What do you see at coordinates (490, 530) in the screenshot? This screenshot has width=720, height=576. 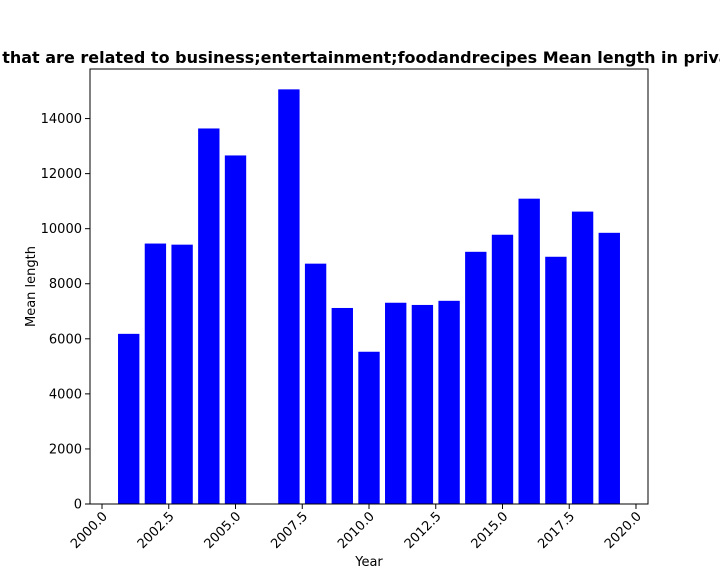 I see `x-tick-label: 2015.0` at bounding box center [490, 530].